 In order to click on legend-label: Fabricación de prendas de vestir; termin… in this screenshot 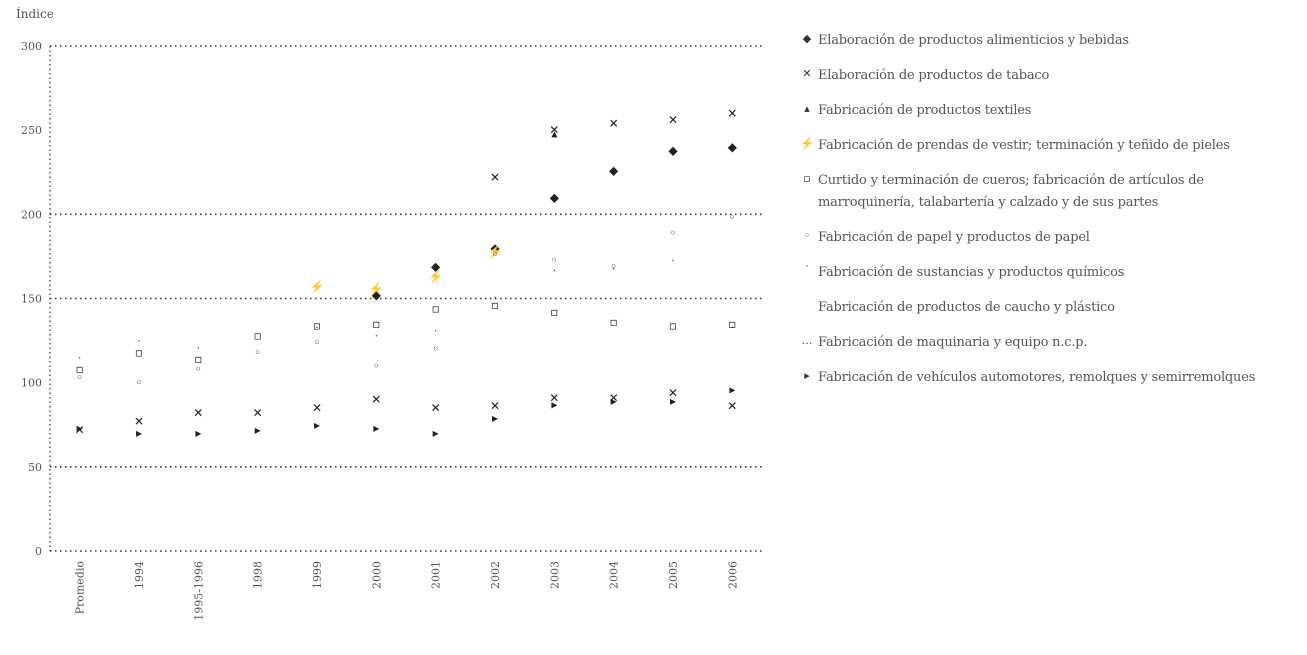, I will do `click(1024, 145)`.